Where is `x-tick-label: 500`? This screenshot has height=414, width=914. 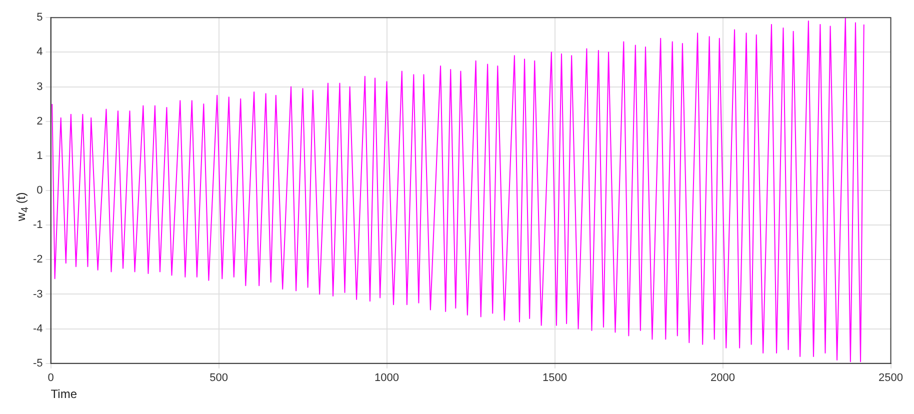
x-tick-label: 500 is located at coordinates (219, 378).